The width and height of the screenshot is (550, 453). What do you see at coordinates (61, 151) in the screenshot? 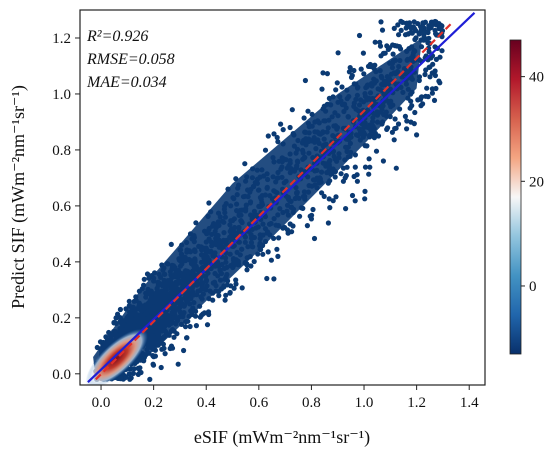
I see `y-tick-label: 0.8` at bounding box center [61, 151].